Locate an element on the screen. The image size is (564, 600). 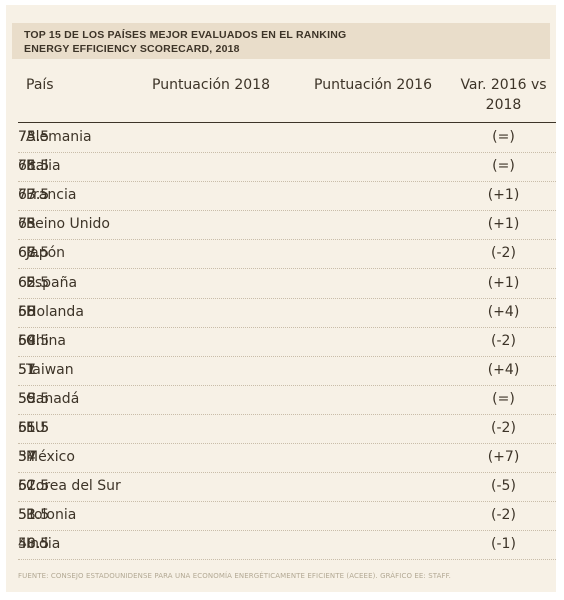
country-cell: Francia is located at coordinates (51, 195).